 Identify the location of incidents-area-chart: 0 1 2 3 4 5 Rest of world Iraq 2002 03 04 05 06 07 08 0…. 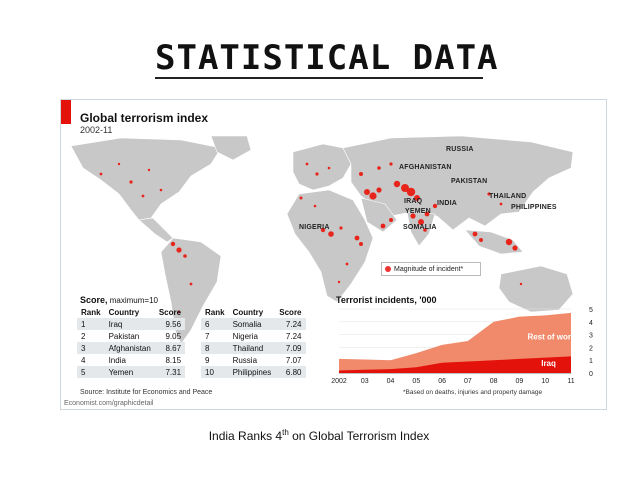
(462, 351).